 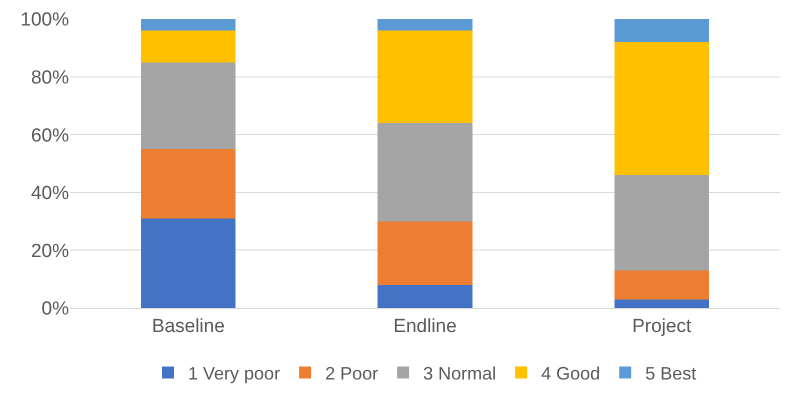 What do you see at coordinates (425, 326) in the screenshot?
I see `x-tick-label: Endline` at bounding box center [425, 326].